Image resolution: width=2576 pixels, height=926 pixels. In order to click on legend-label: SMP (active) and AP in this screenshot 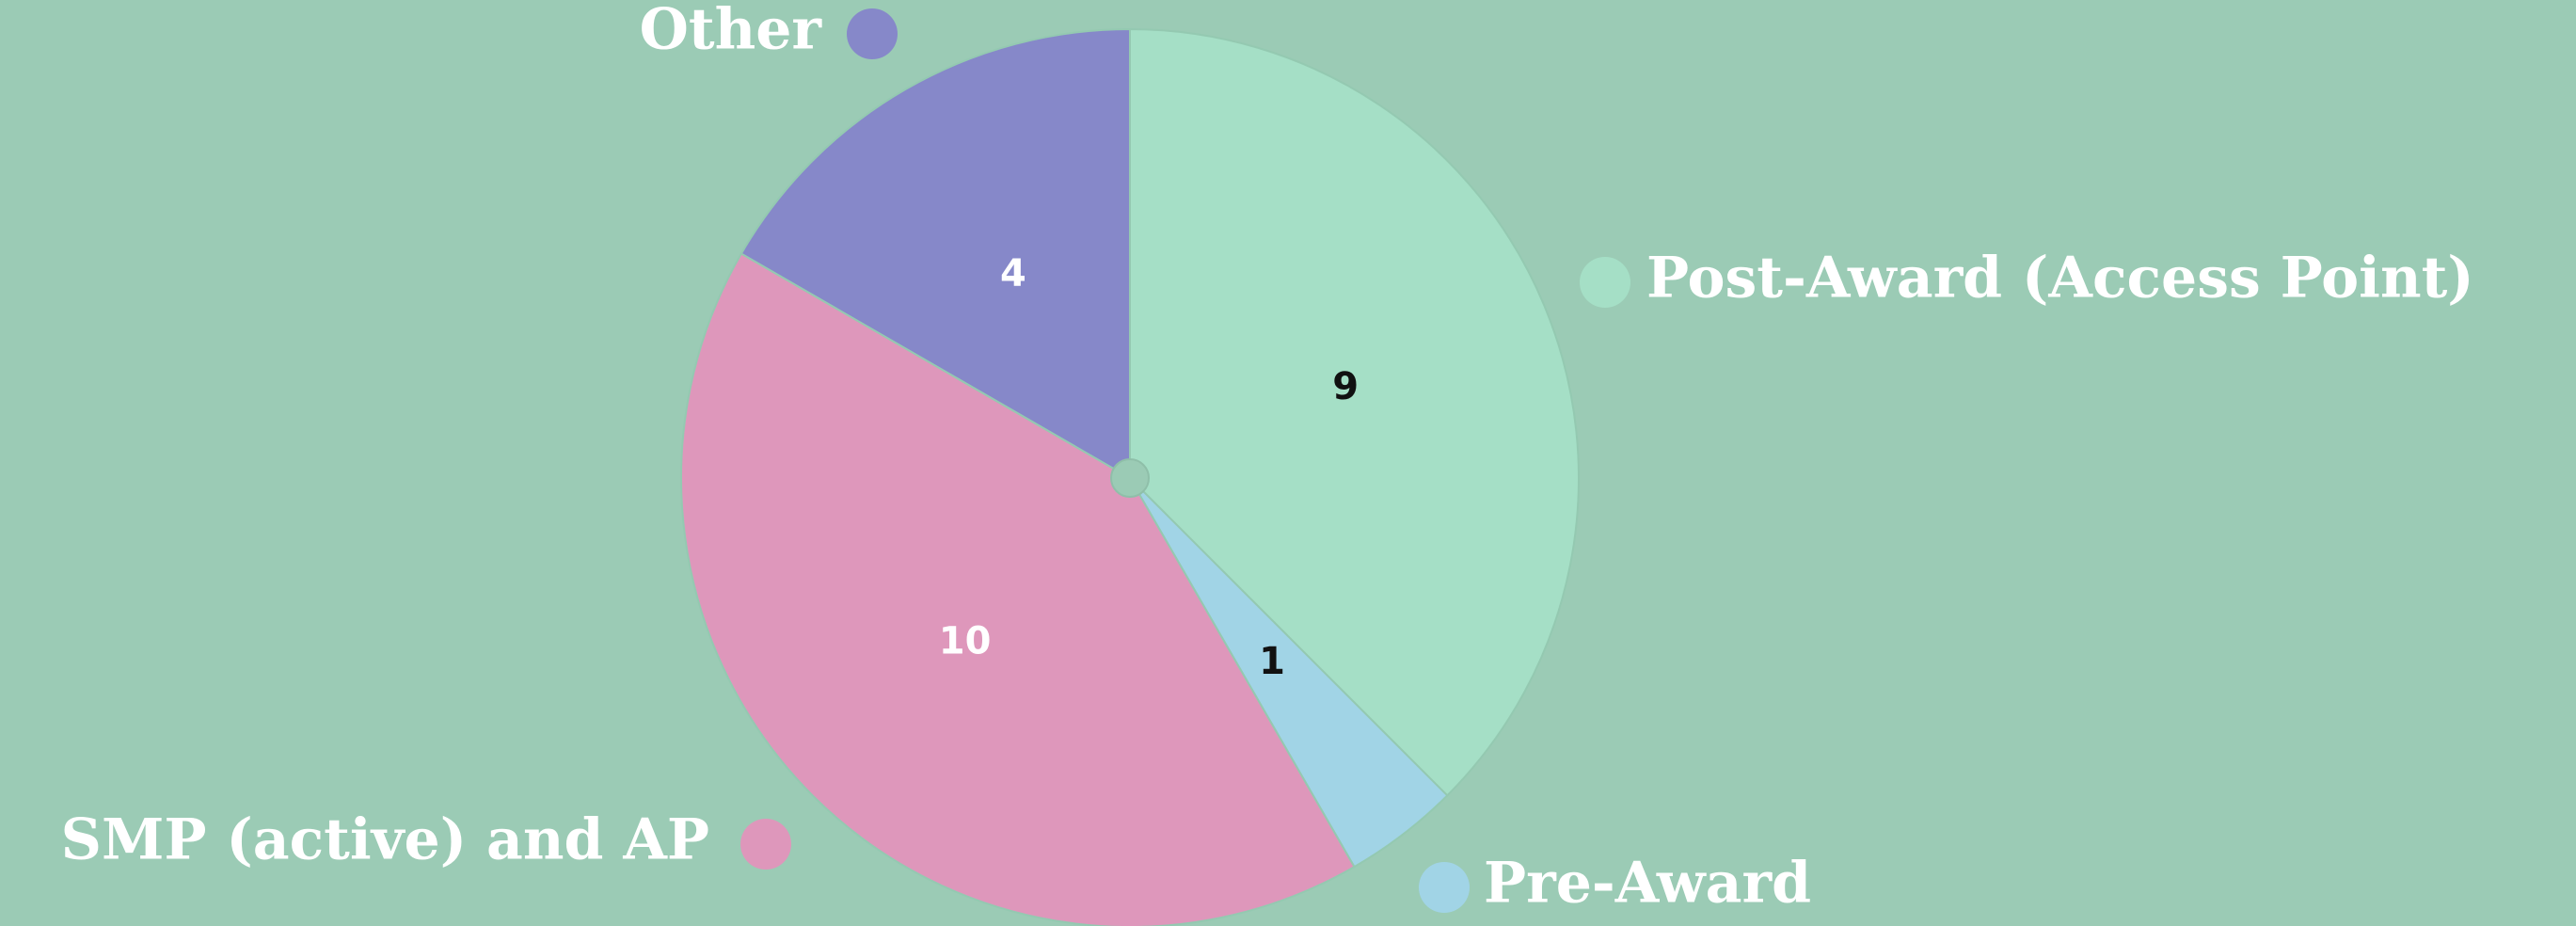, I will do `click(385, 840)`.